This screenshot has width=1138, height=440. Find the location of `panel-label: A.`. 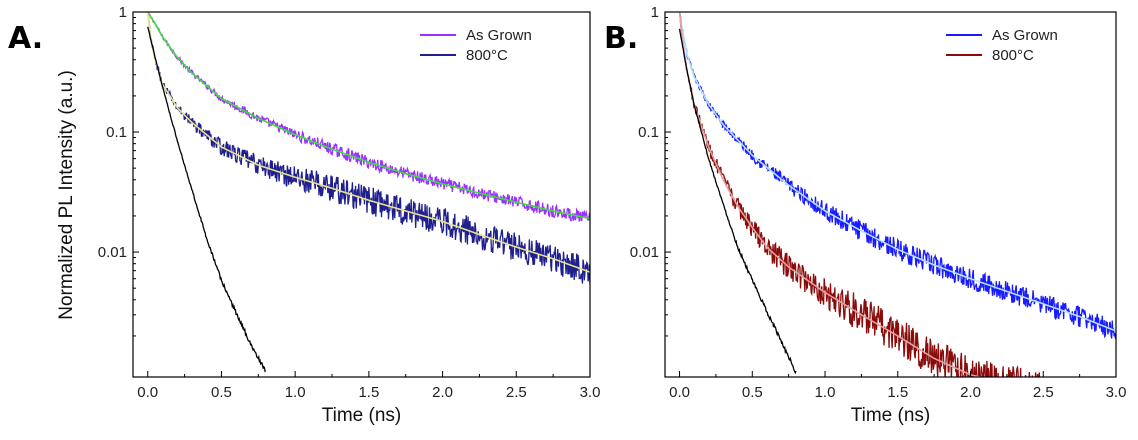

panel-label: A. is located at coordinates (25, 38).